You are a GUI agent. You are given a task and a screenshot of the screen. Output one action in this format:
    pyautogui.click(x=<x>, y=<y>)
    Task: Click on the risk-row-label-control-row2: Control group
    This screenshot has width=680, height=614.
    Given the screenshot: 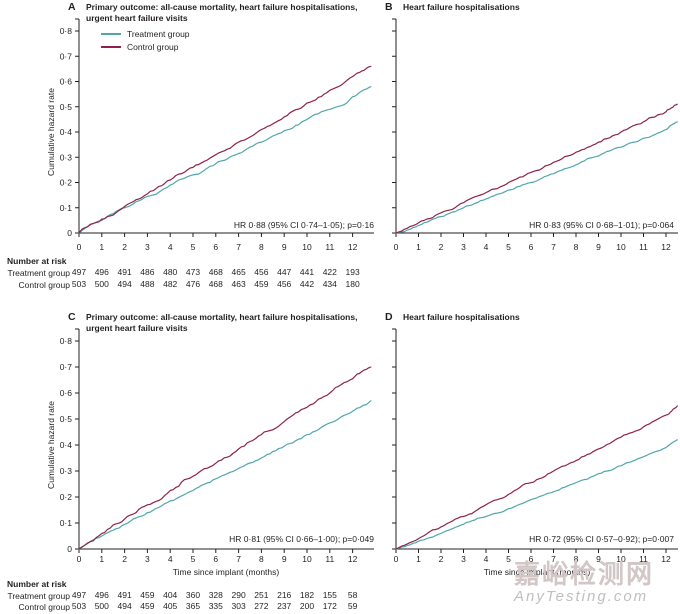 What is the action you would take?
    pyautogui.click(x=44, y=607)
    